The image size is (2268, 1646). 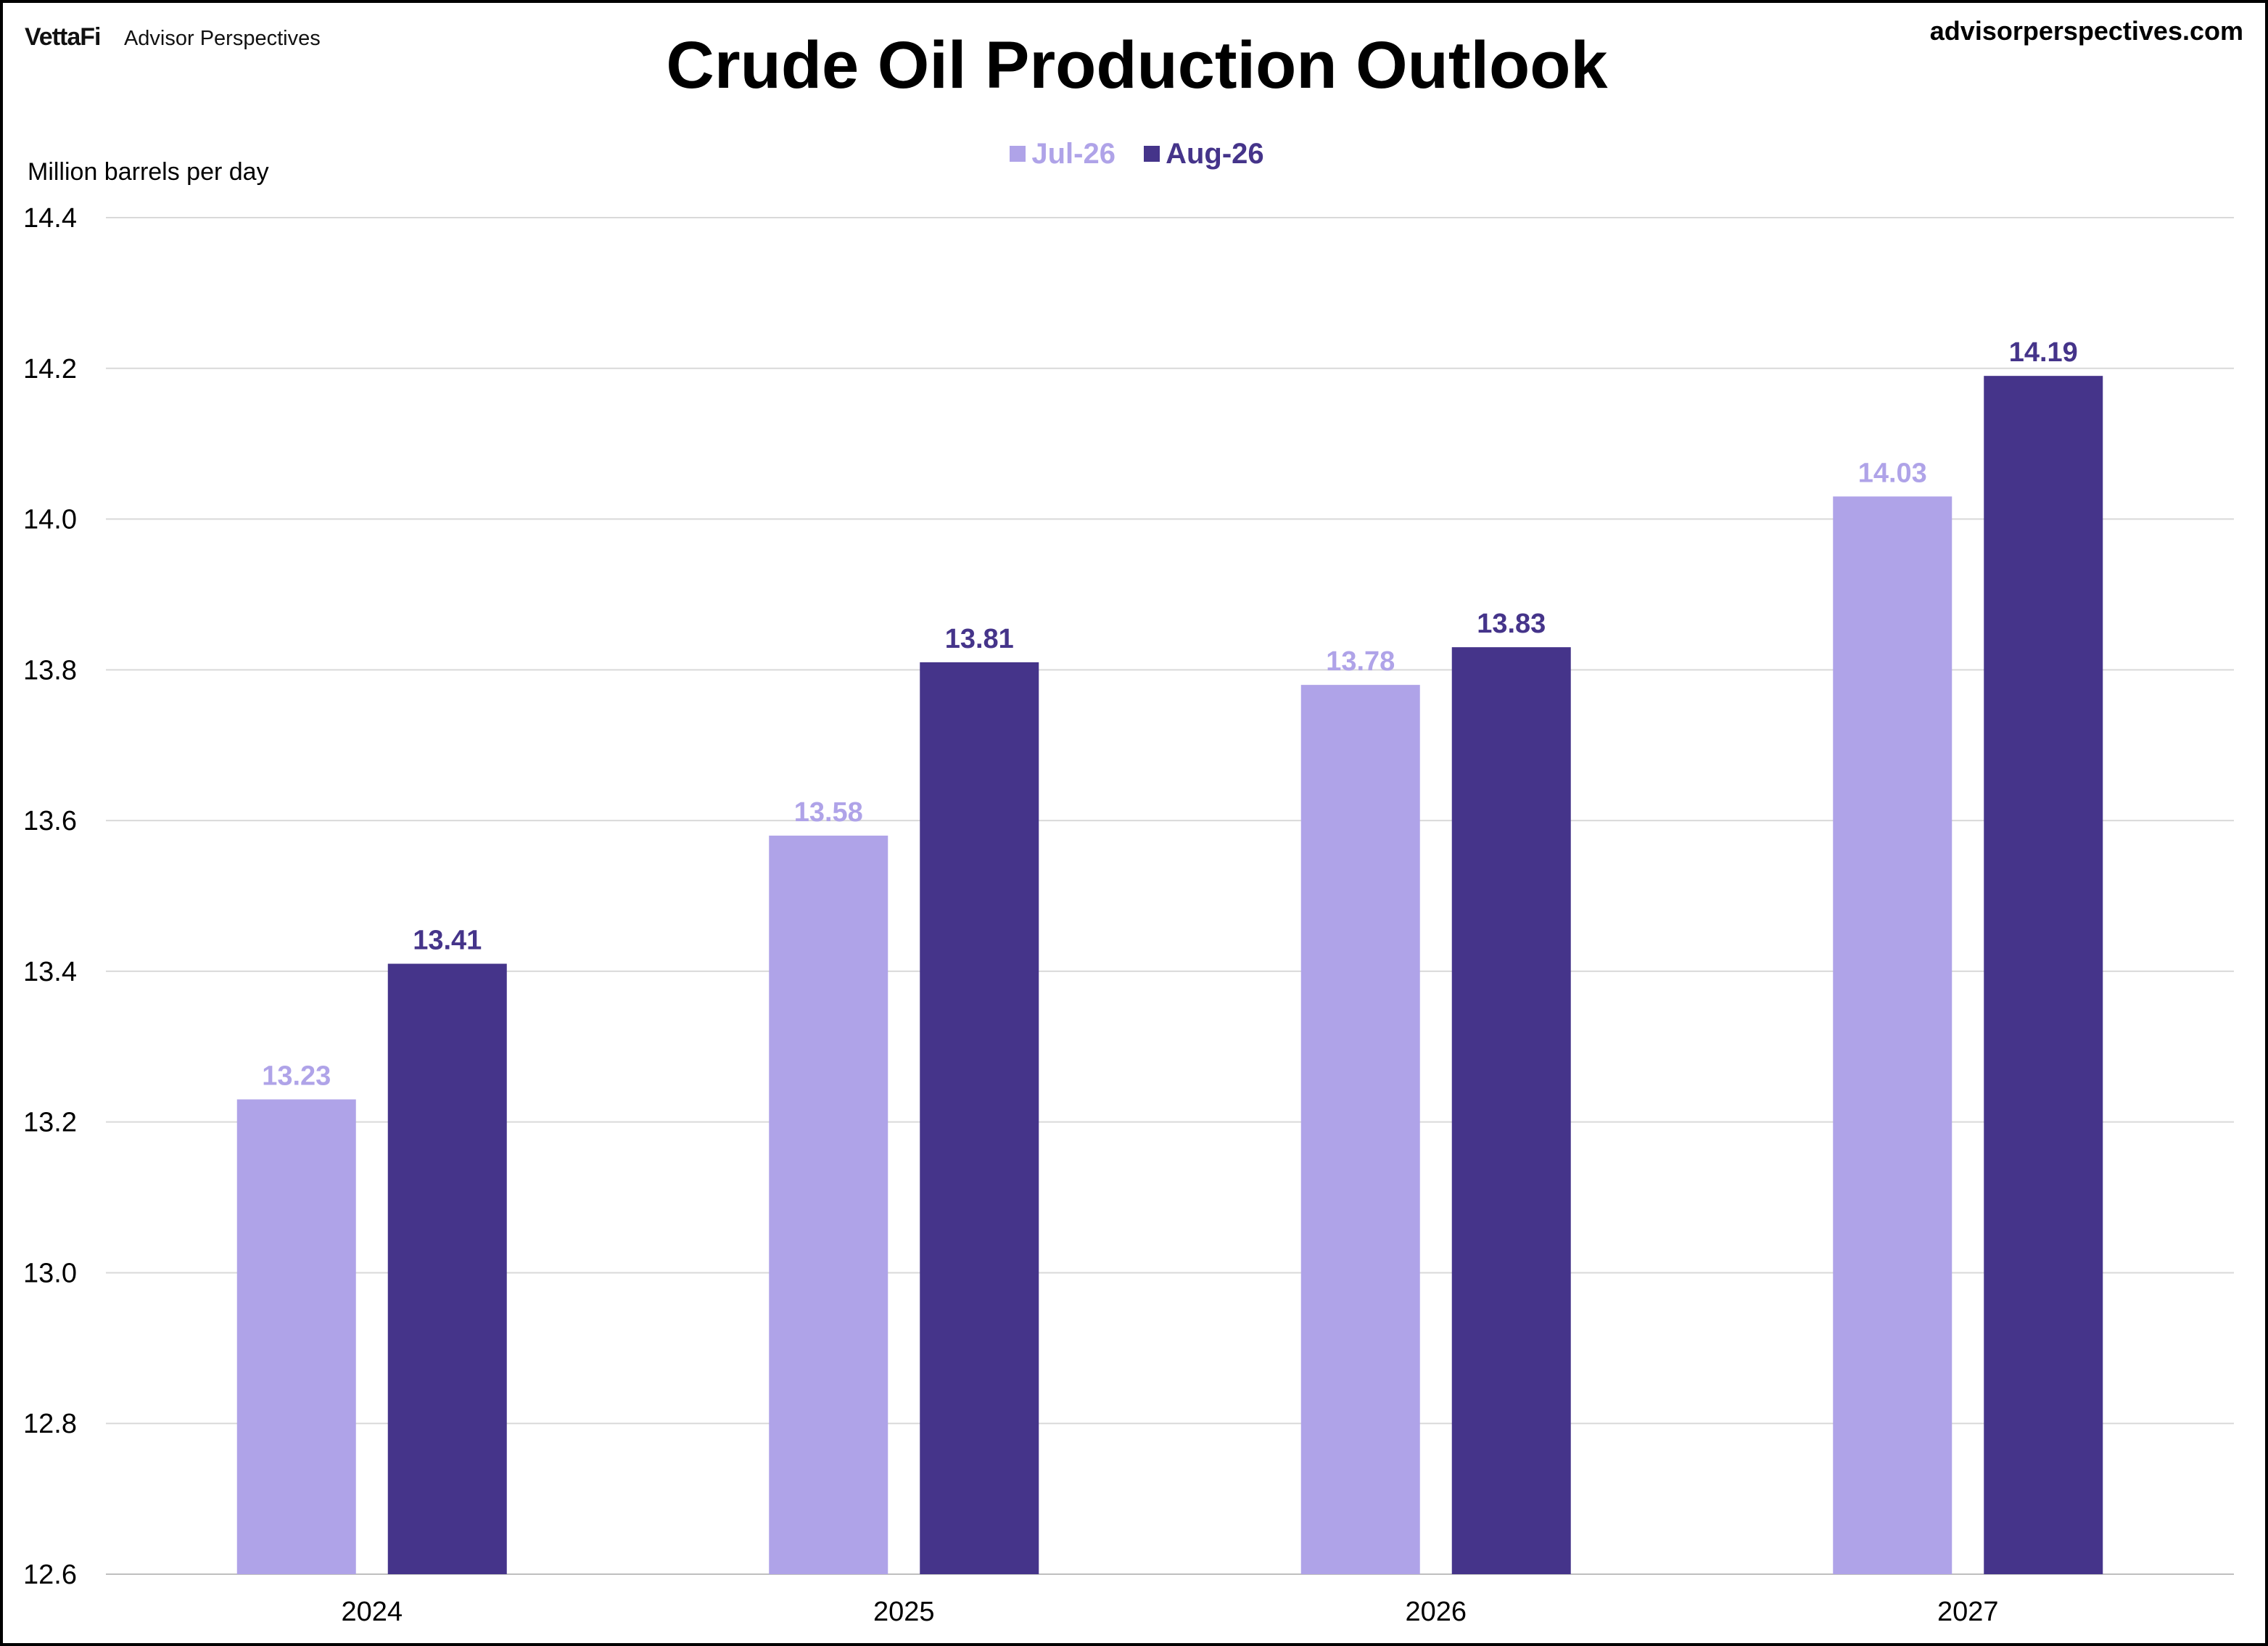 I want to click on data-label: 13.58, so click(x=828, y=812).